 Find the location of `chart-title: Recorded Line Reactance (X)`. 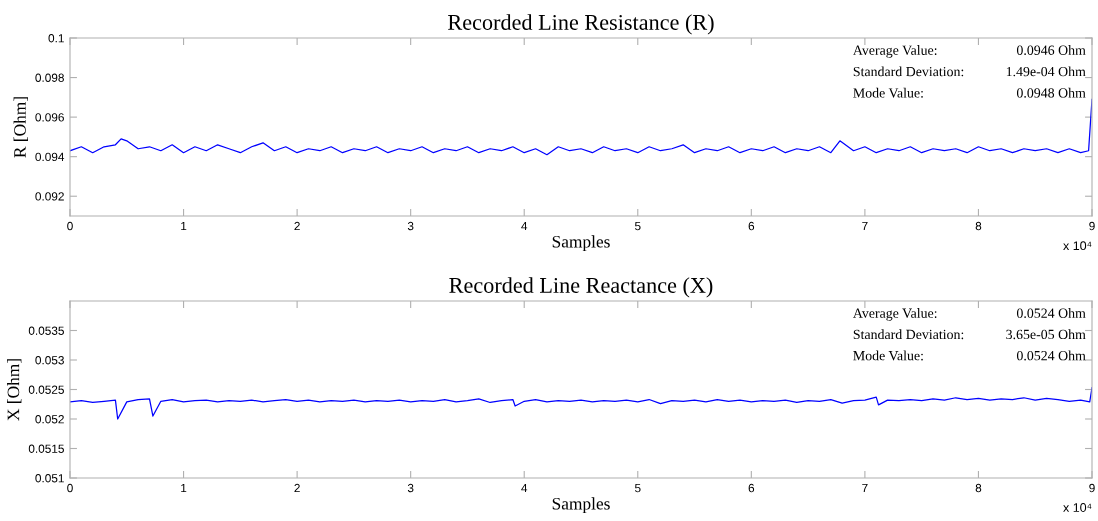

chart-title: Recorded Line Reactance (X) is located at coordinates (581, 287).